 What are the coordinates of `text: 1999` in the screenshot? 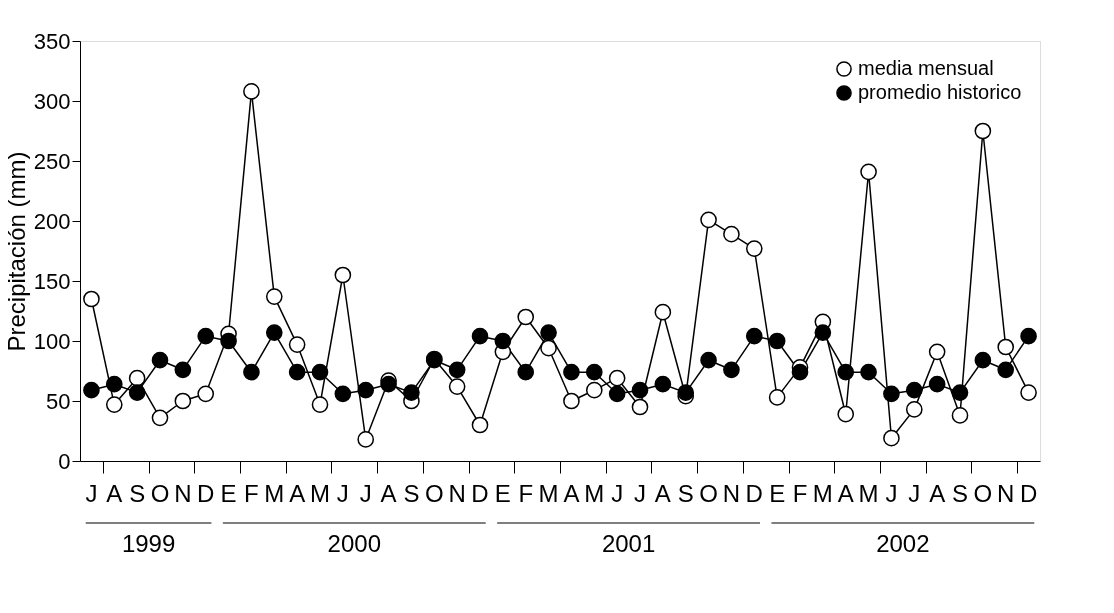 It's located at (148, 543).